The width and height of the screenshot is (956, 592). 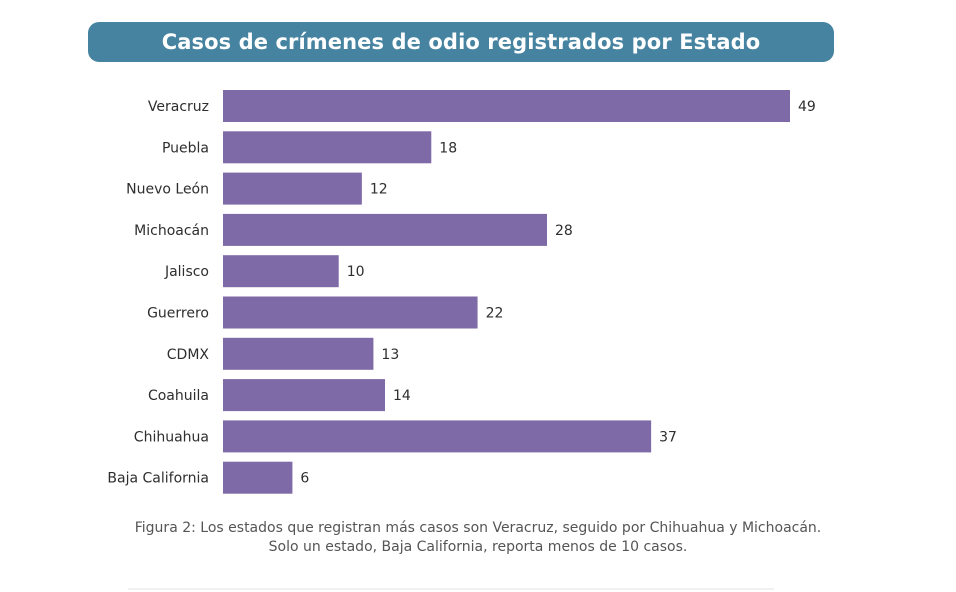 I want to click on value-label-michoacan: 28, so click(x=564, y=231).